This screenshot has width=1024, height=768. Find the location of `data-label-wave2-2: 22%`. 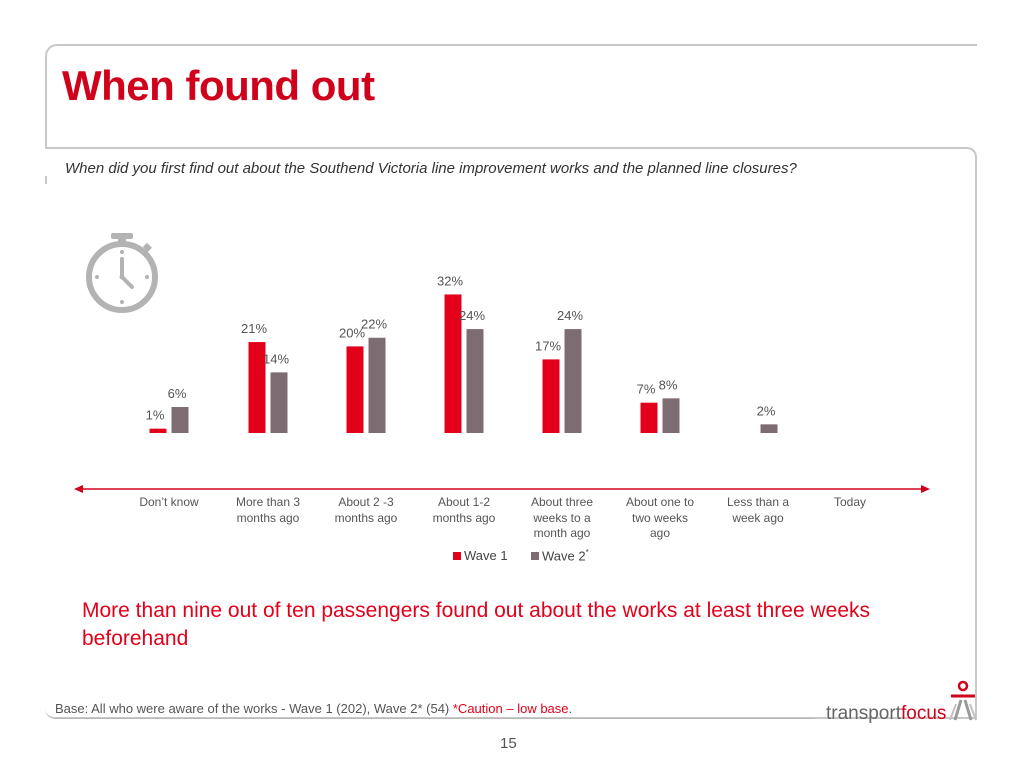

data-label-wave2-2: 22% is located at coordinates (374, 324).